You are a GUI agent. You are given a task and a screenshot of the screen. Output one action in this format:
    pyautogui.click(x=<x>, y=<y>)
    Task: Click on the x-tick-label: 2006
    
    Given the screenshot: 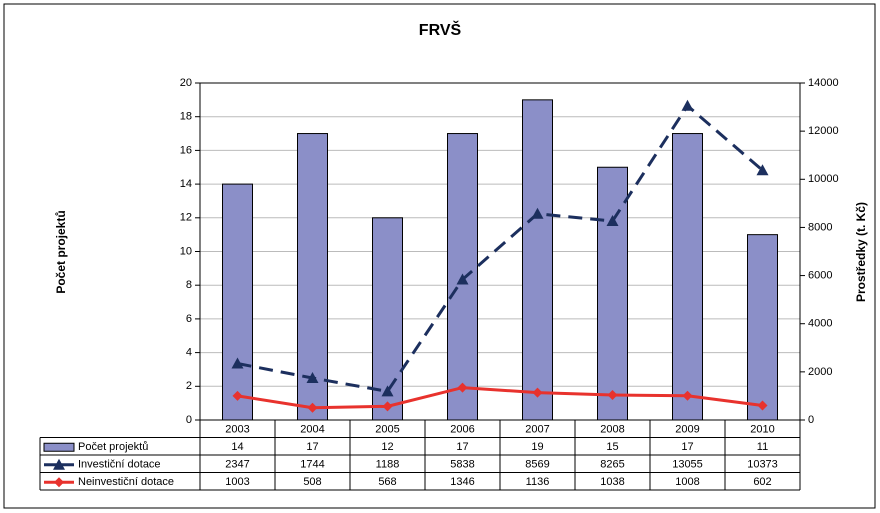 What is the action you would take?
    pyautogui.click(x=462, y=430)
    